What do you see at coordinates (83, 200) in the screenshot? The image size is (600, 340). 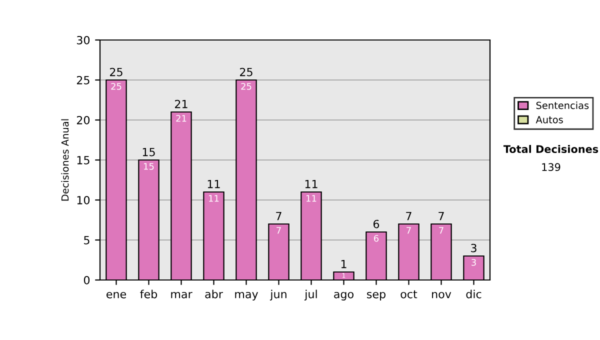 I see `y-tick-label: 10` at bounding box center [83, 200].